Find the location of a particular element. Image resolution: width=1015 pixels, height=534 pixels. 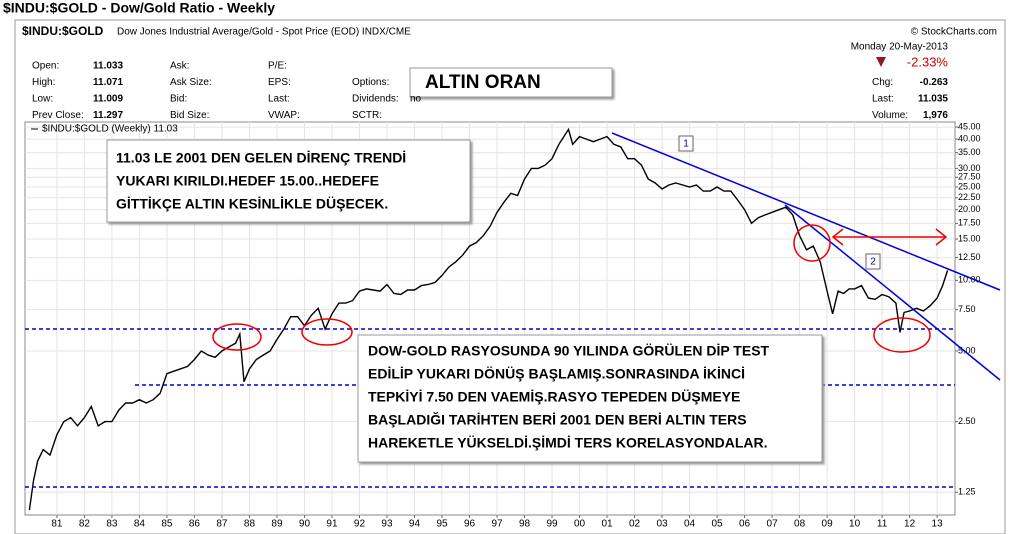

y-tick-label: 1.25 is located at coordinates (967, 492).